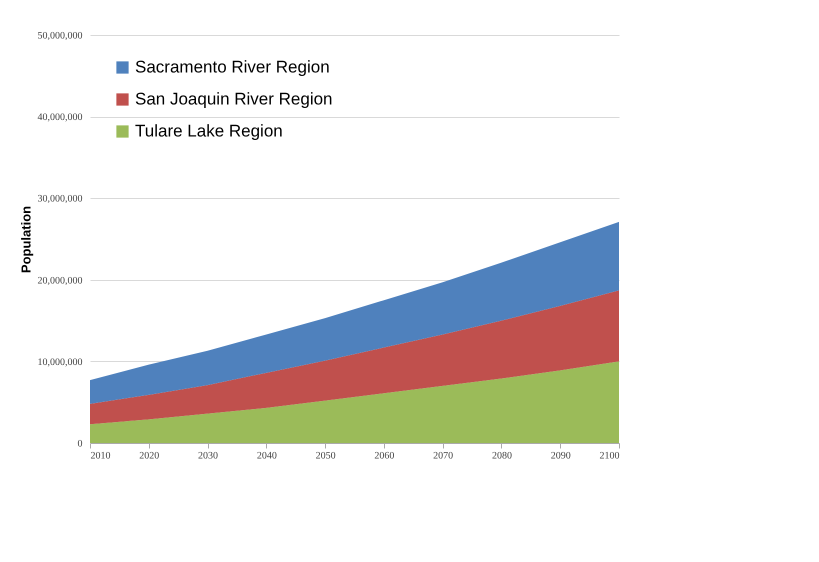  What do you see at coordinates (149, 456) in the screenshot?
I see `x-tick-label: 2020` at bounding box center [149, 456].